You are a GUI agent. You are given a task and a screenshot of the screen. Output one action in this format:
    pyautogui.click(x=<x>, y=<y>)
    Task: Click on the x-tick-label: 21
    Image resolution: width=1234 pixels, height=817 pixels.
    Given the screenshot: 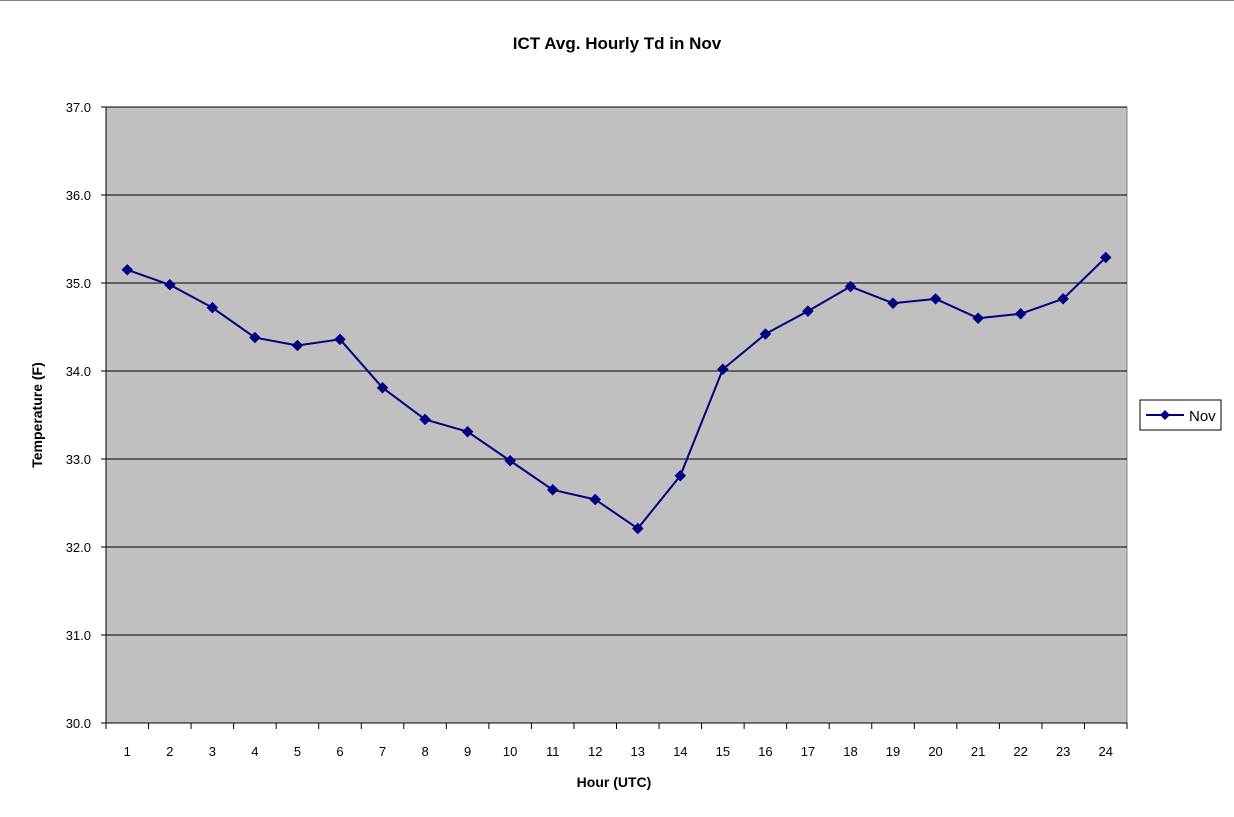 What is the action you would take?
    pyautogui.click(x=978, y=751)
    